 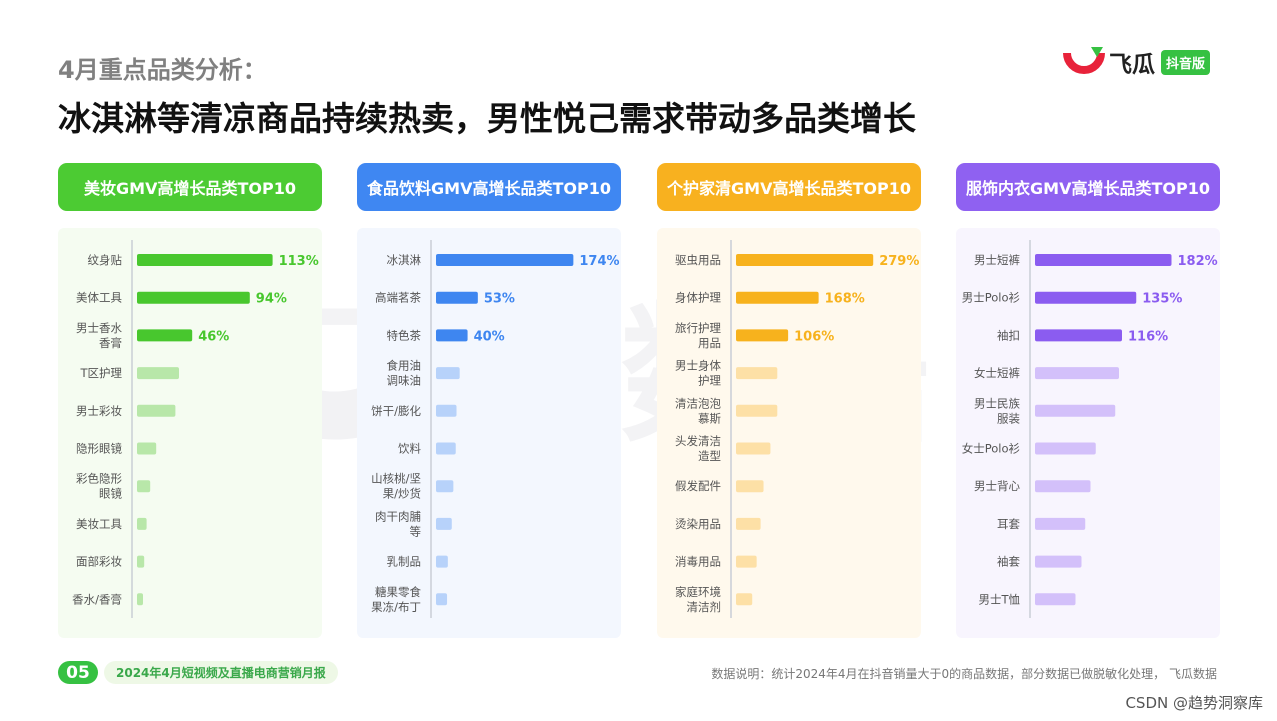 What do you see at coordinates (404, 335) in the screenshot?
I see `category-label: 特色茶` at bounding box center [404, 335].